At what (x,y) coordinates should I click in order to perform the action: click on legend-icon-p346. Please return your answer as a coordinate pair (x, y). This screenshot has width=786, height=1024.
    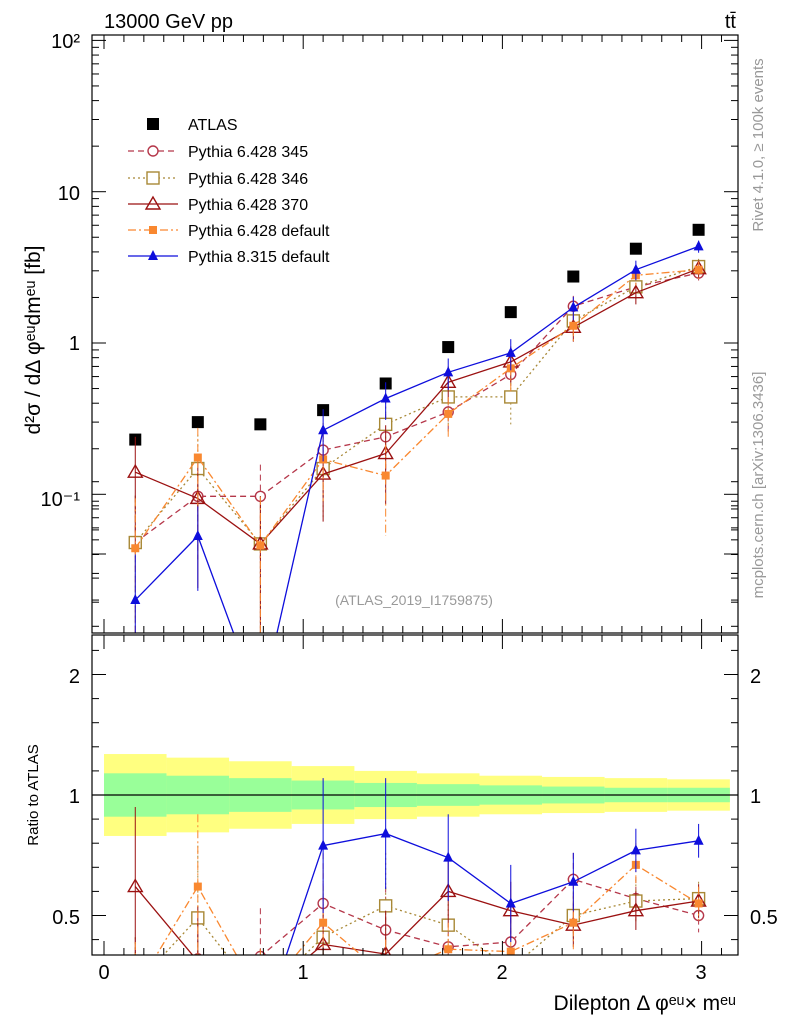
    Looking at the image, I should click on (153, 178).